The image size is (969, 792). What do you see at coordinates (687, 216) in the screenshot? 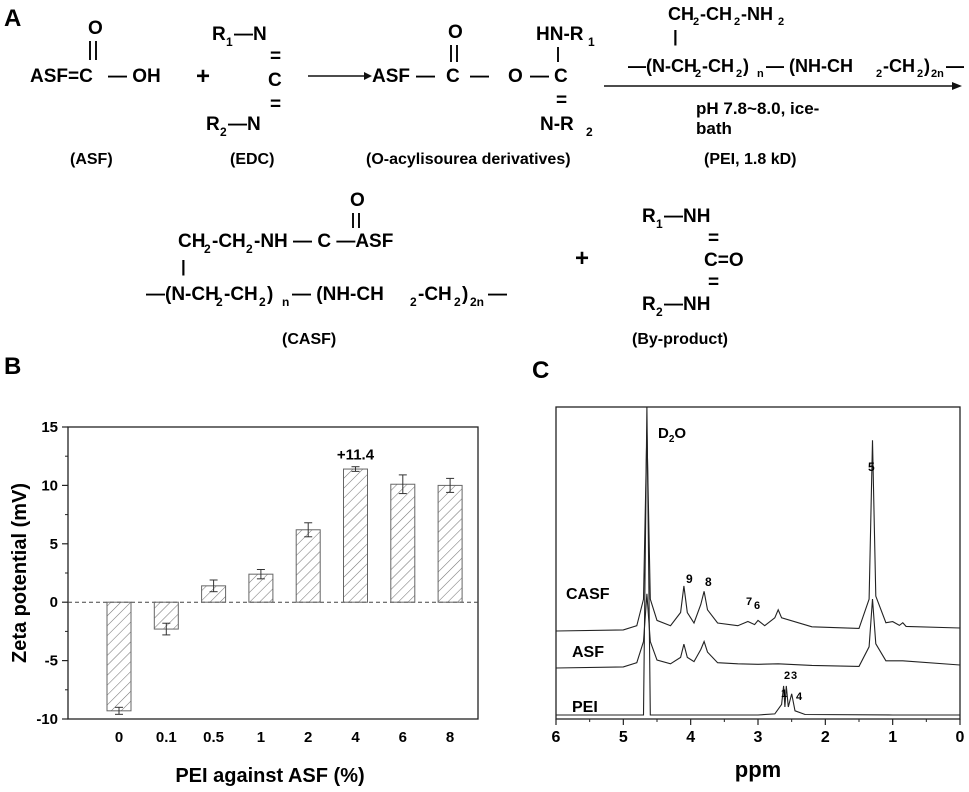
I see `svg-text: —NH` at bounding box center [687, 216].